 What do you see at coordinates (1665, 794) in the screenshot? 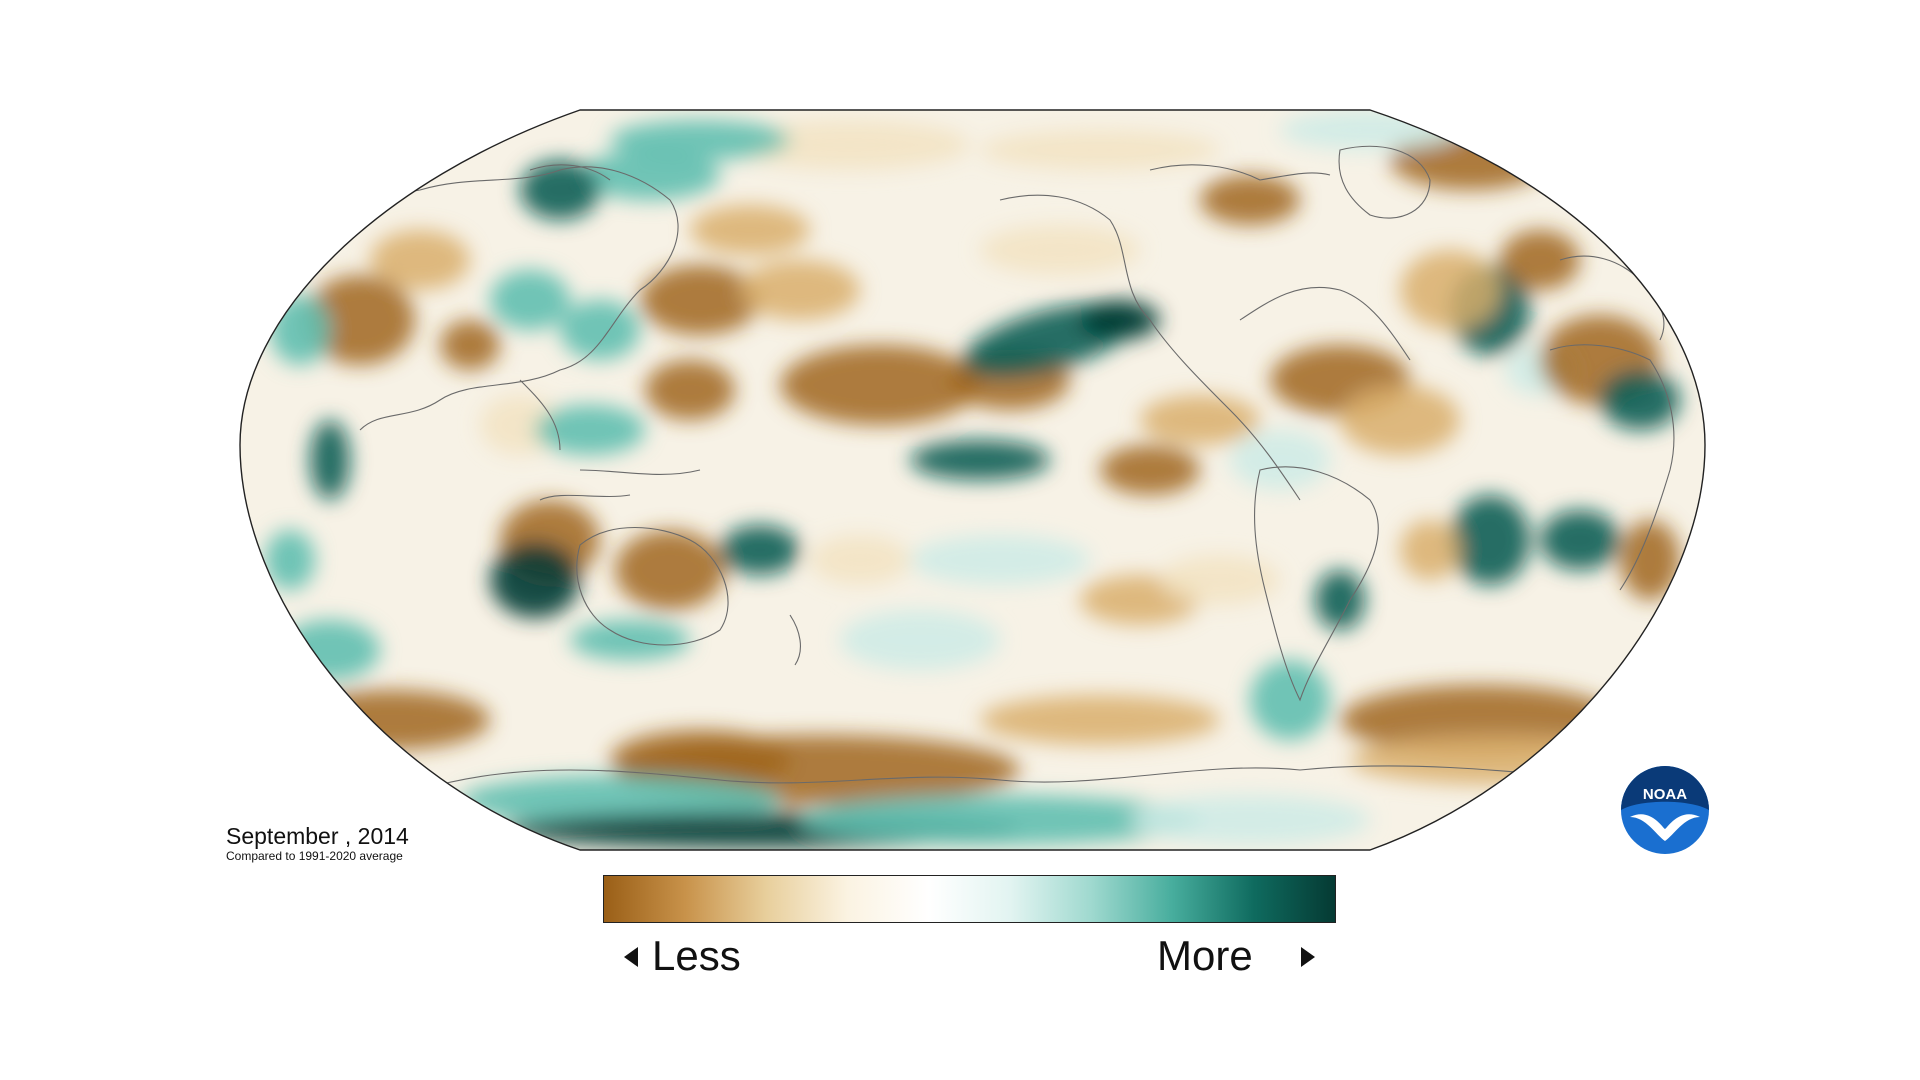
I see `logo-text: NOAA` at bounding box center [1665, 794].